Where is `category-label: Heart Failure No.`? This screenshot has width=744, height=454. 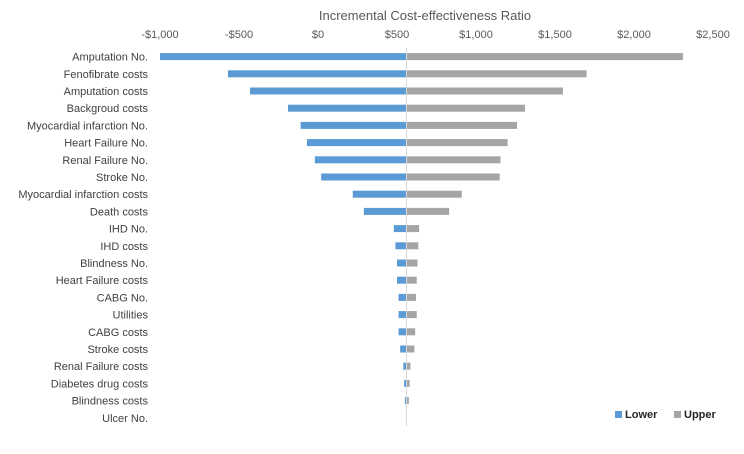
category-label: Heart Failure No. is located at coordinates (106, 144).